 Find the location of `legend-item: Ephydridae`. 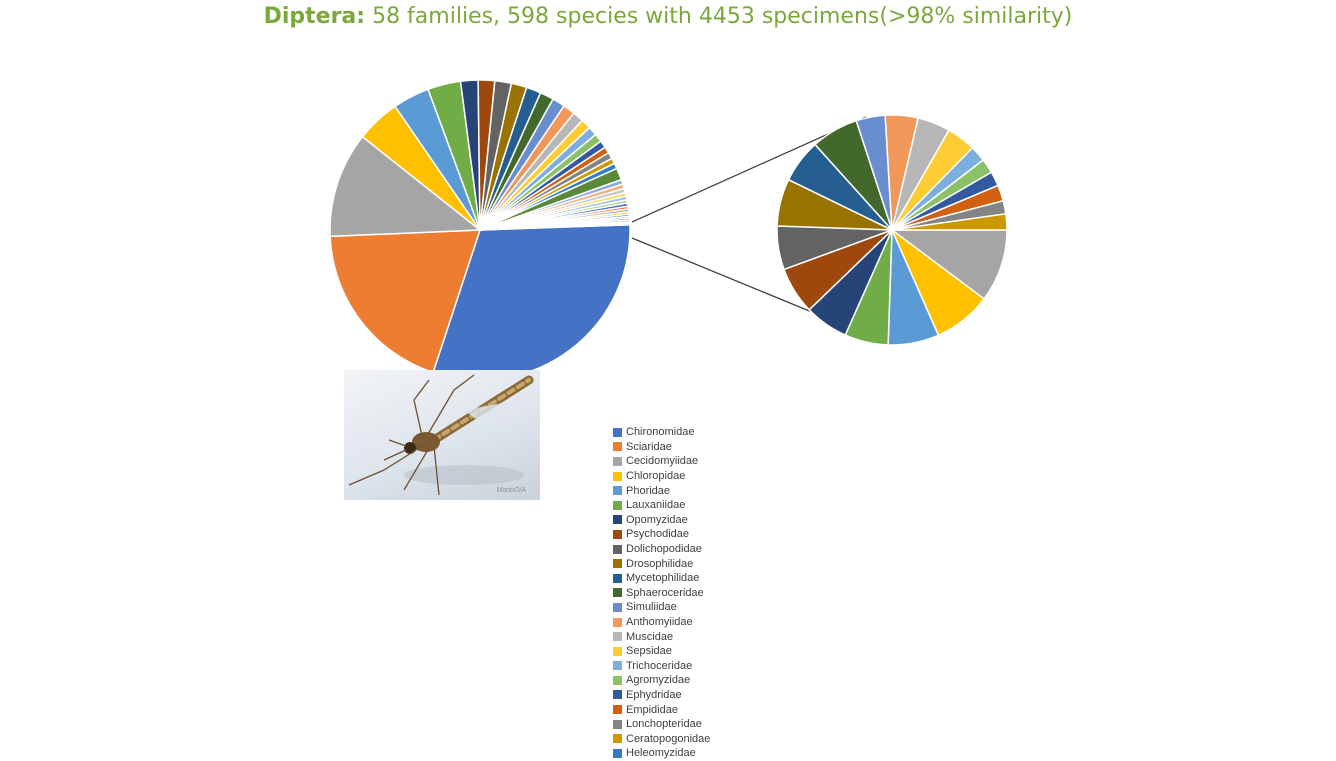

legend-item: Ephydridae is located at coordinates (661, 695).